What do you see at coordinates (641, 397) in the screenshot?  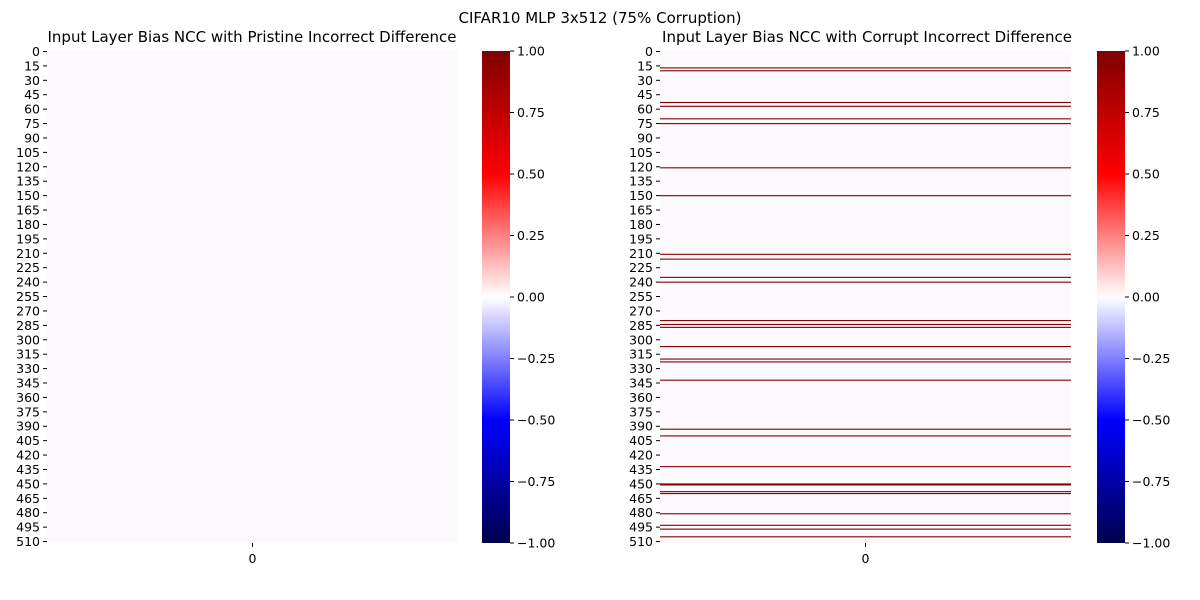 I see `y-tick-label: 360` at bounding box center [641, 397].